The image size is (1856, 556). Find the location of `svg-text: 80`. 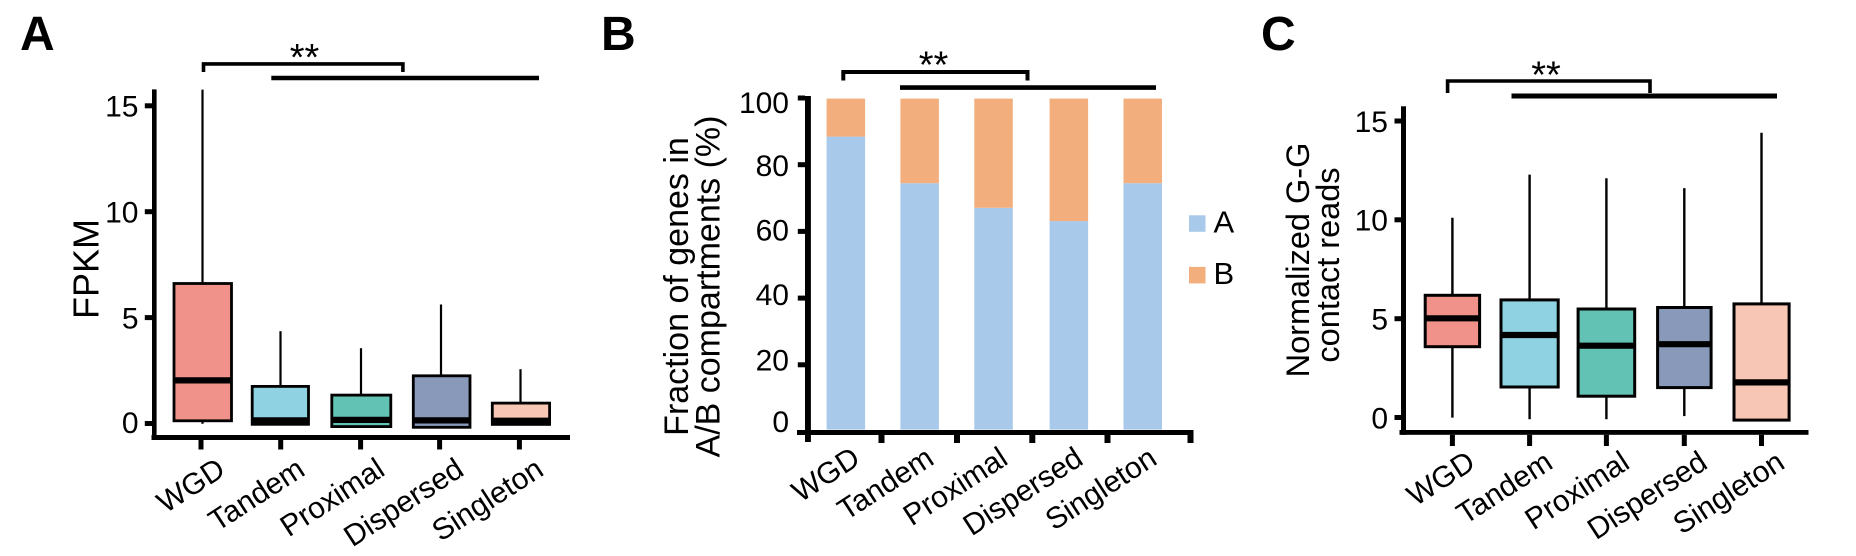

svg-text: 80 is located at coordinates (772, 166).